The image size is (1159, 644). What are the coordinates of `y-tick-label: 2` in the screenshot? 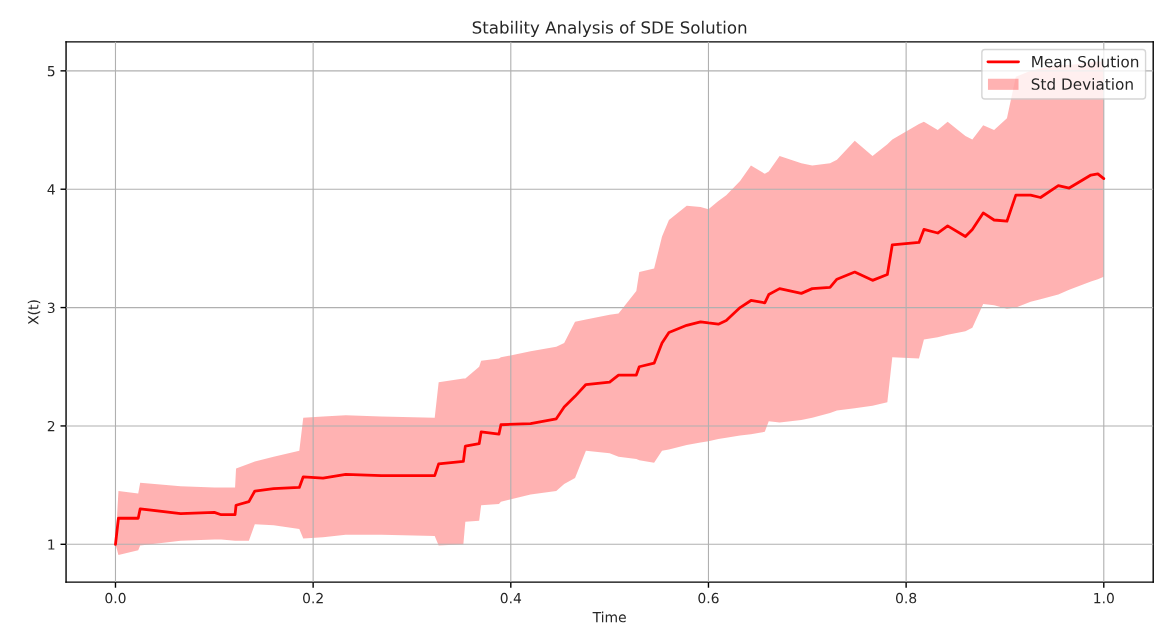 It's located at (51, 426).